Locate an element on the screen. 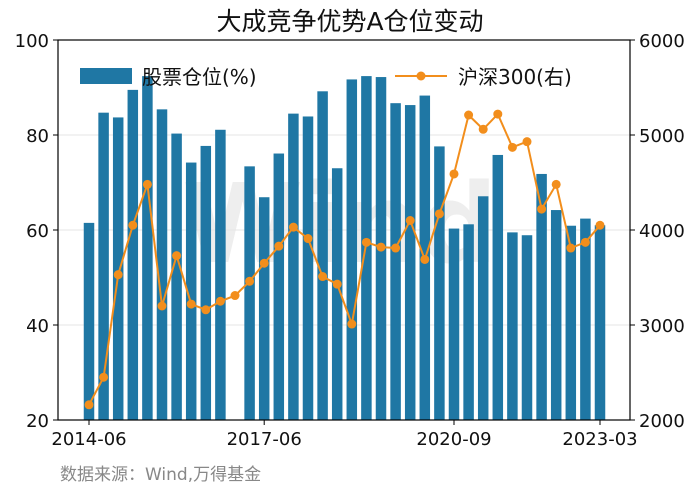 This screenshot has width=700, height=492. legend-line-label: 沪深300(右) is located at coordinates (515, 77).